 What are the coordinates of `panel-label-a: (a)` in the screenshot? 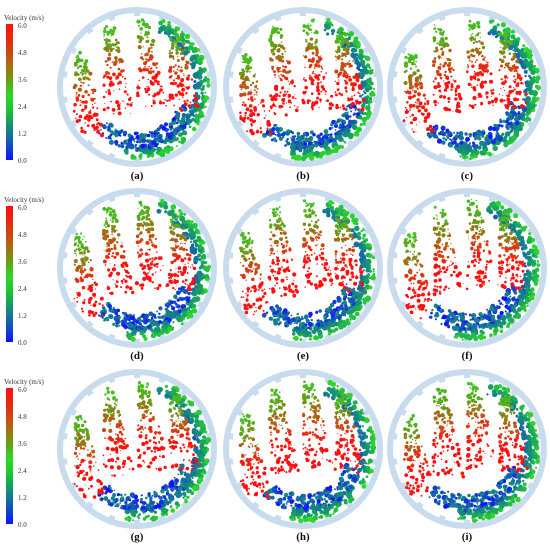 It's located at (137, 176).